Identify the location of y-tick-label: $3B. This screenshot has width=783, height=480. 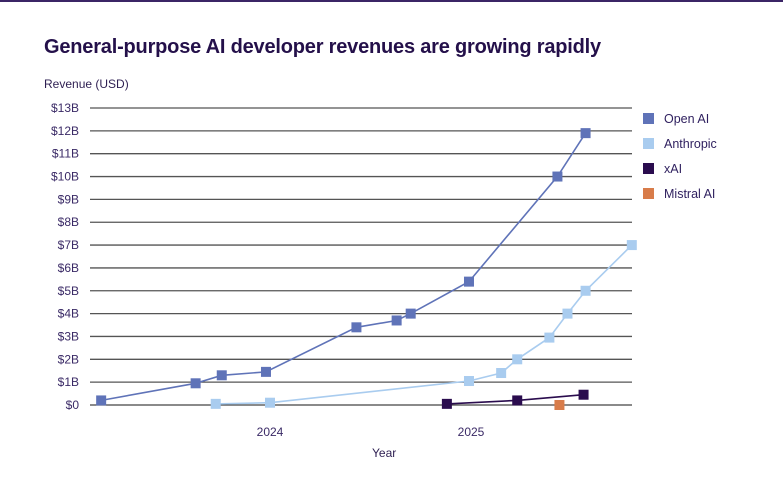
(68, 336).